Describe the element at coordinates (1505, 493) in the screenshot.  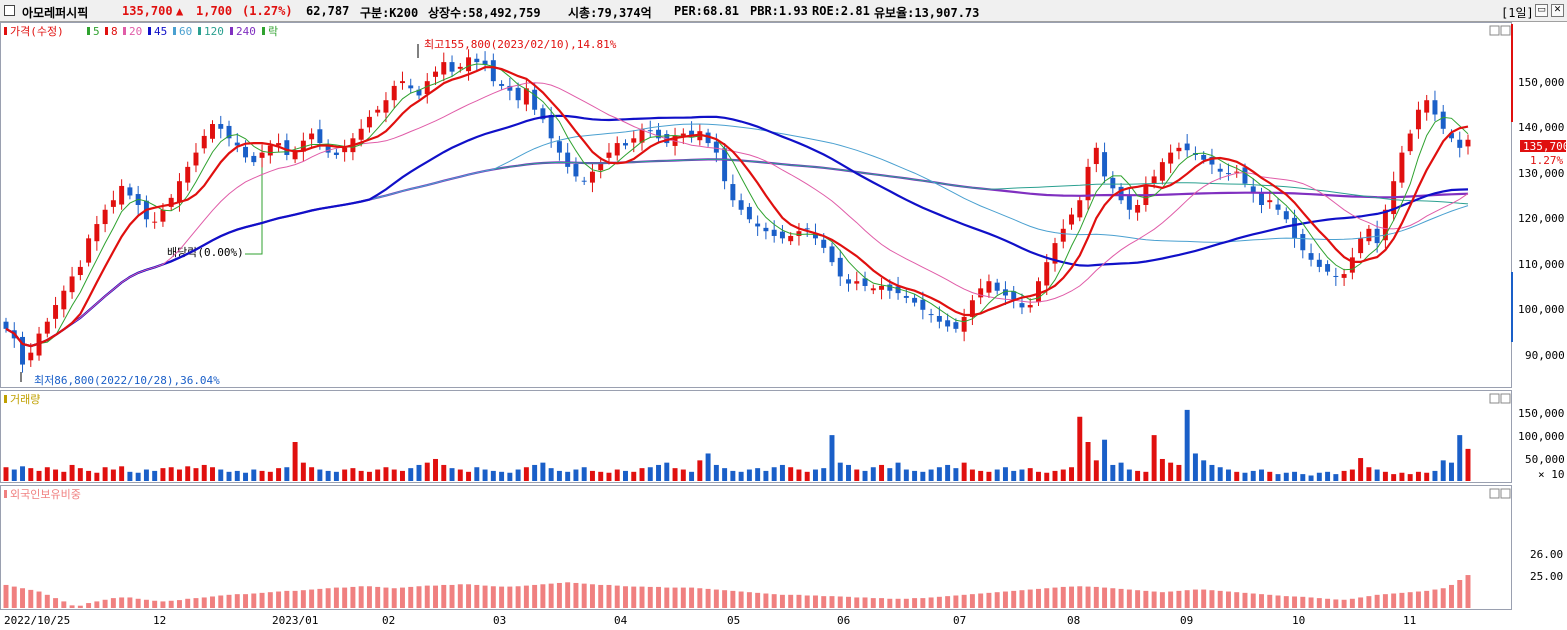
I see `foreign-panel-close-icon` at that location.